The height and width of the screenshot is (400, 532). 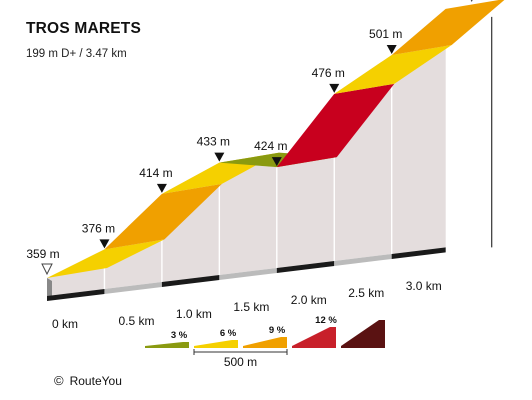 I want to click on start-marker, so click(x=47, y=269).